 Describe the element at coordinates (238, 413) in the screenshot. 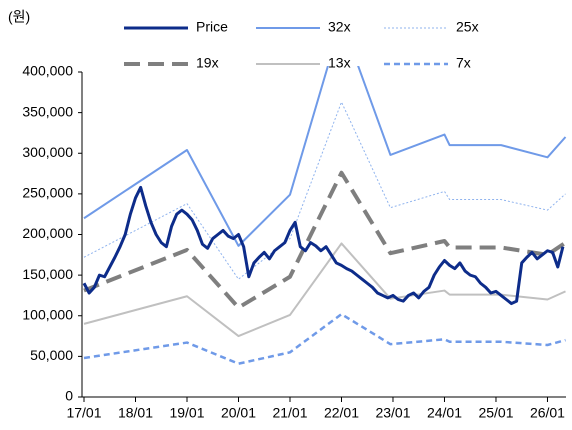

I see `x-tick-label: 20/01` at that location.